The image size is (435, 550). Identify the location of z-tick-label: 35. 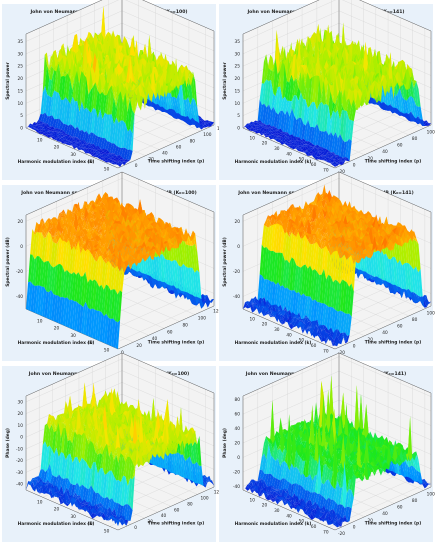
(238, 42).